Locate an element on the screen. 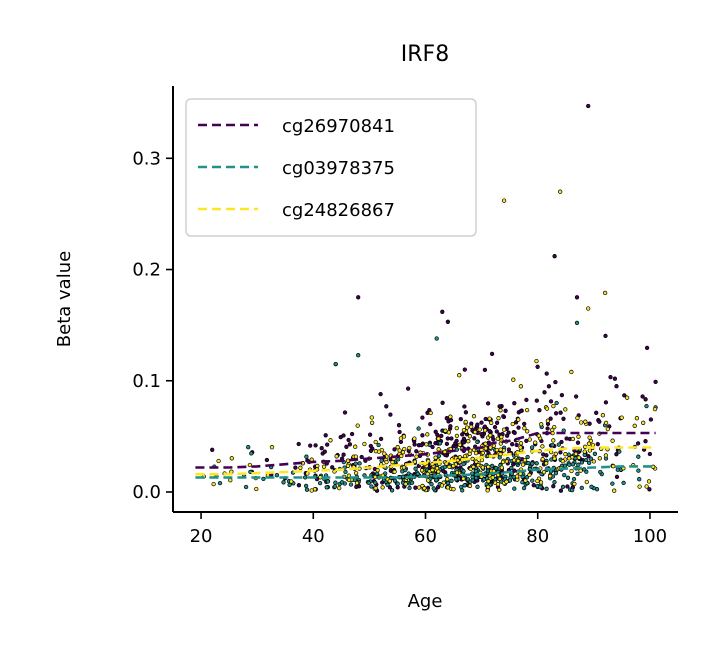 This screenshot has height=649, width=708. x-axis-label: Age is located at coordinates (425, 601).